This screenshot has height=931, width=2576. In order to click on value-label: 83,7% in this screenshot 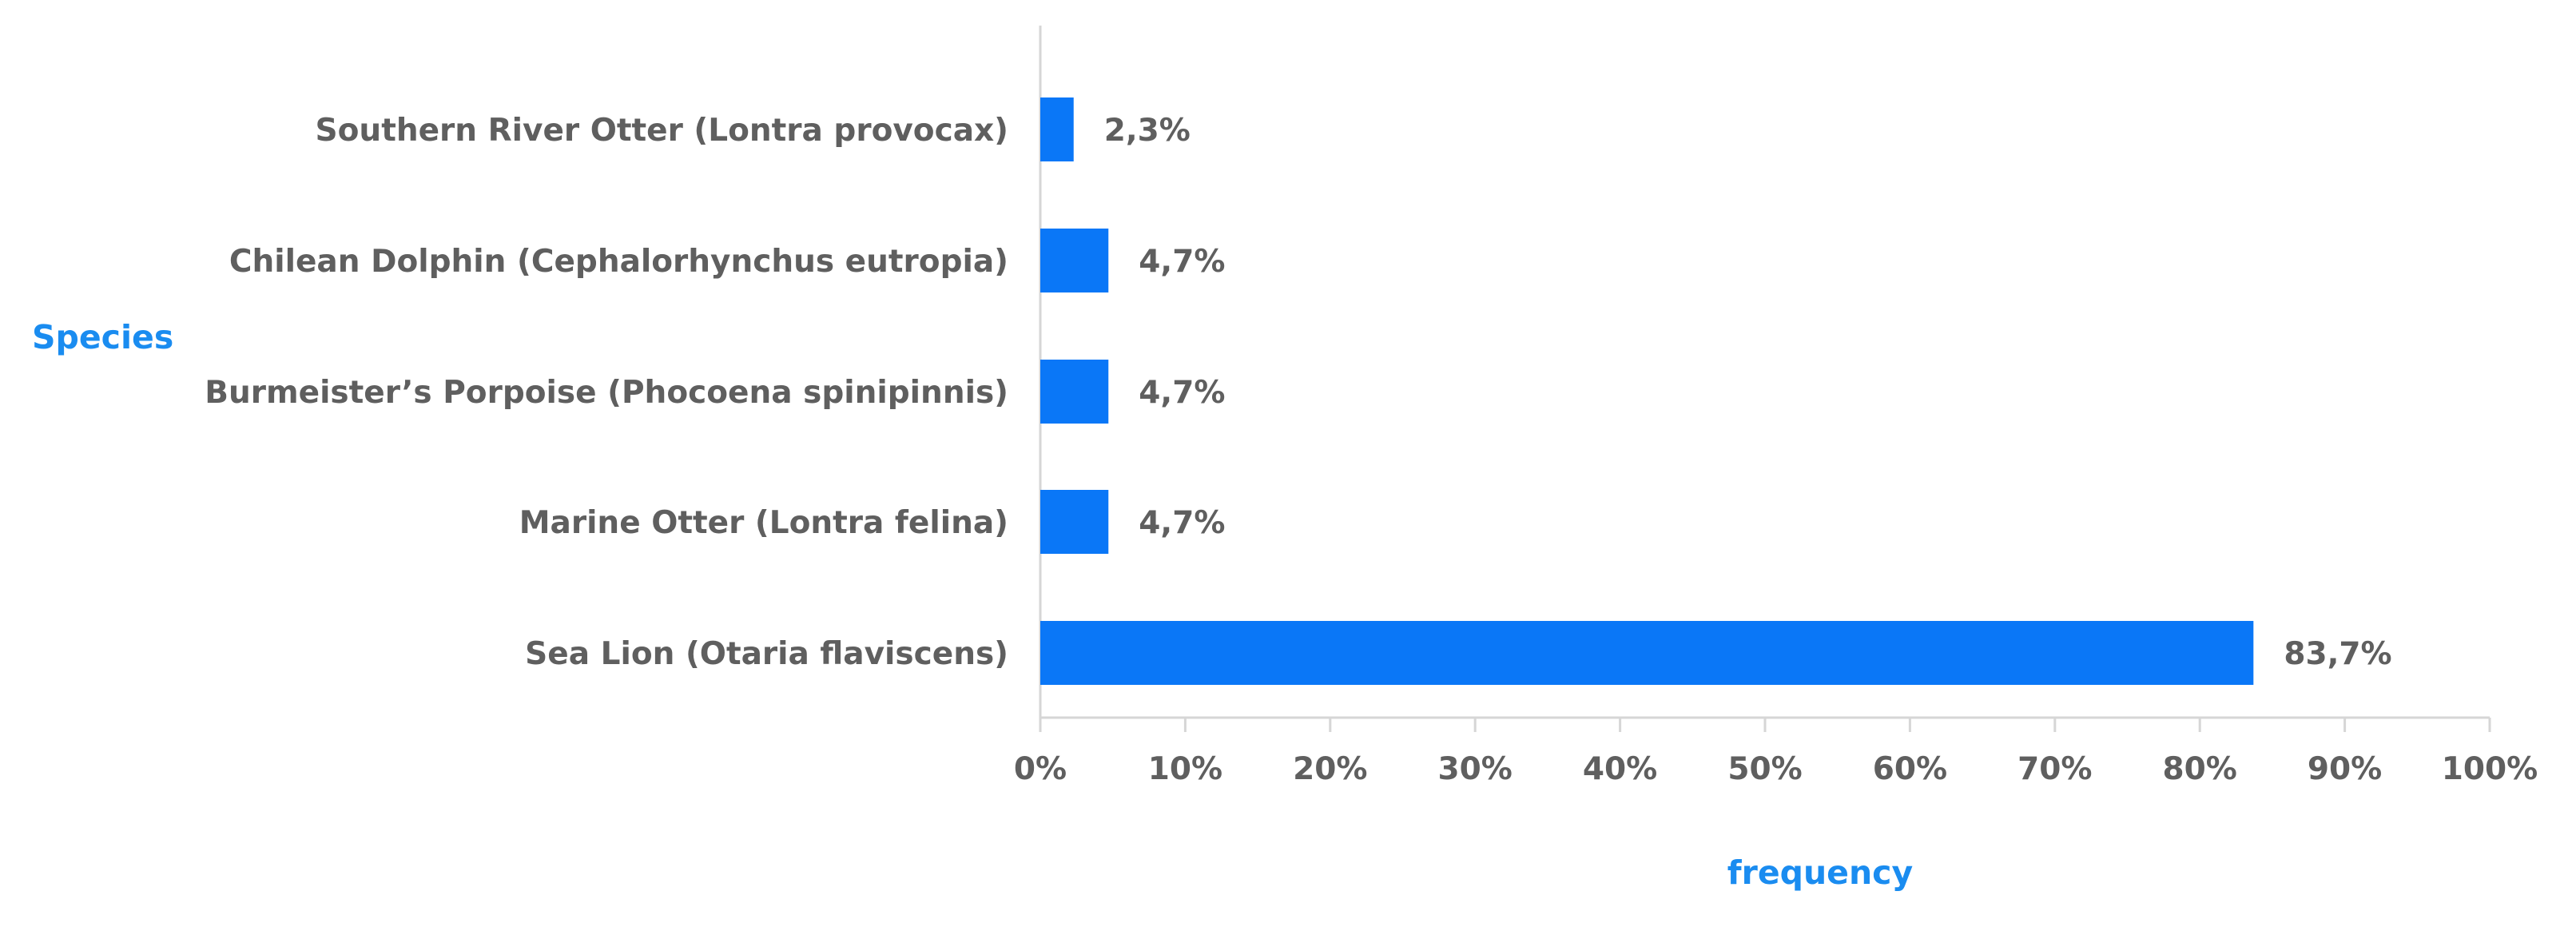, I will do `click(2337, 654)`.